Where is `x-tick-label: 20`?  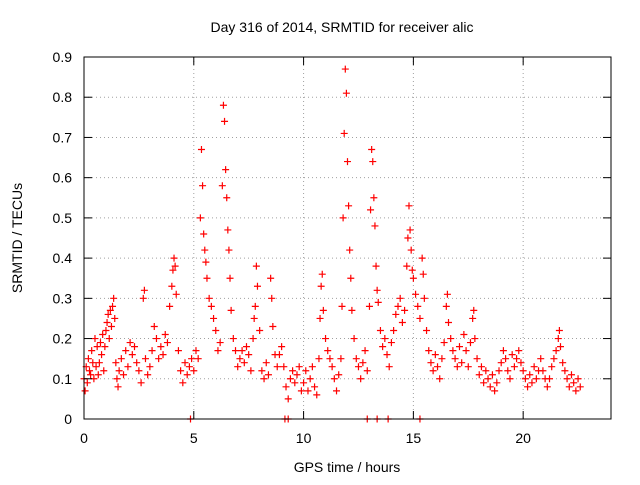 x-tick-label: 20 is located at coordinates (523, 438).